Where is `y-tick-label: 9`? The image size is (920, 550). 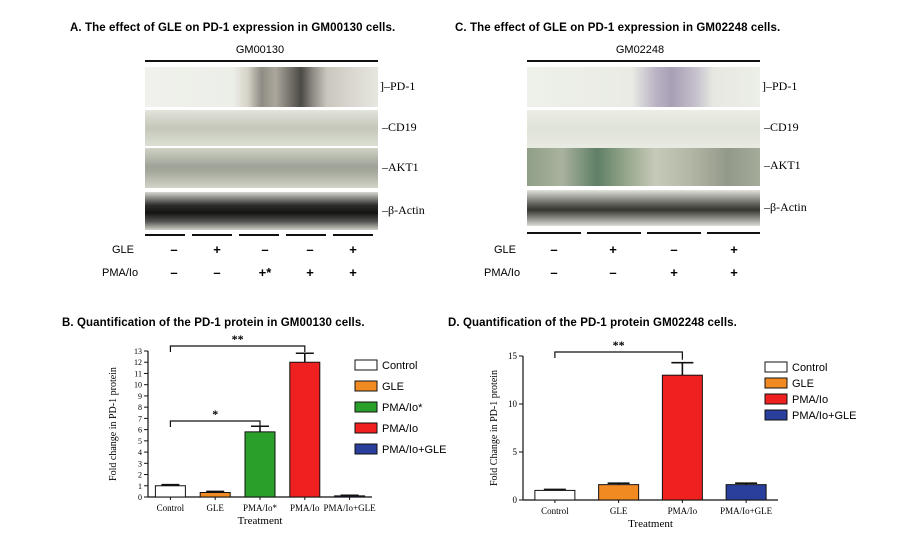 y-tick-label: 9 is located at coordinates (140, 396).